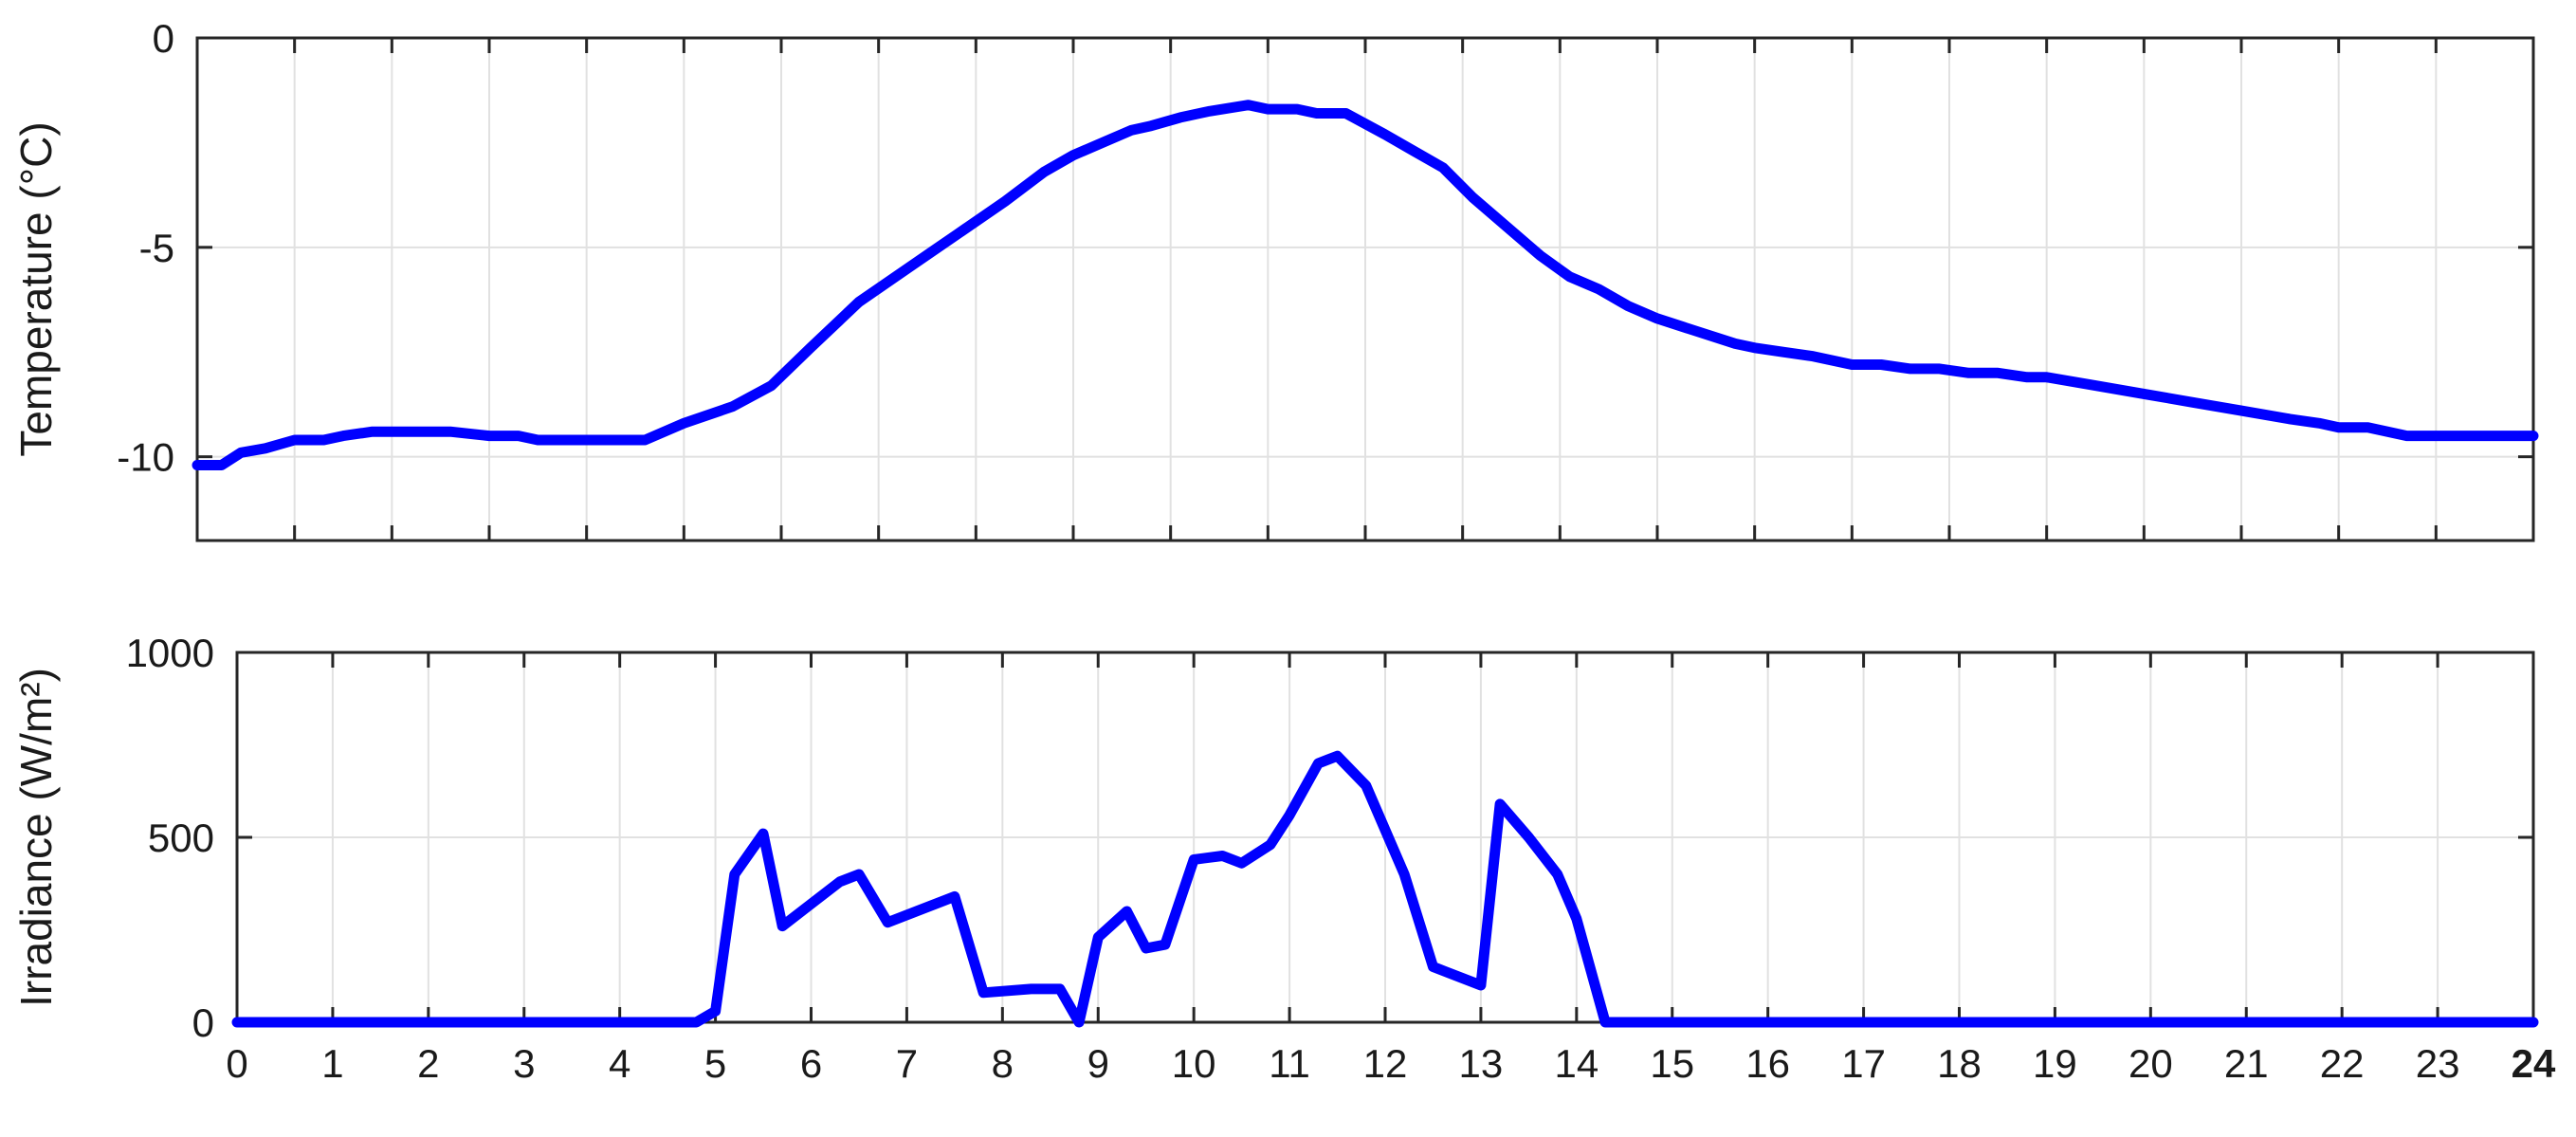 The image size is (2576, 1137). What do you see at coordinates (1576, 1063) in the screenshot?
I see `x-tick-label: 14` at bounding box center [1576, 1063].